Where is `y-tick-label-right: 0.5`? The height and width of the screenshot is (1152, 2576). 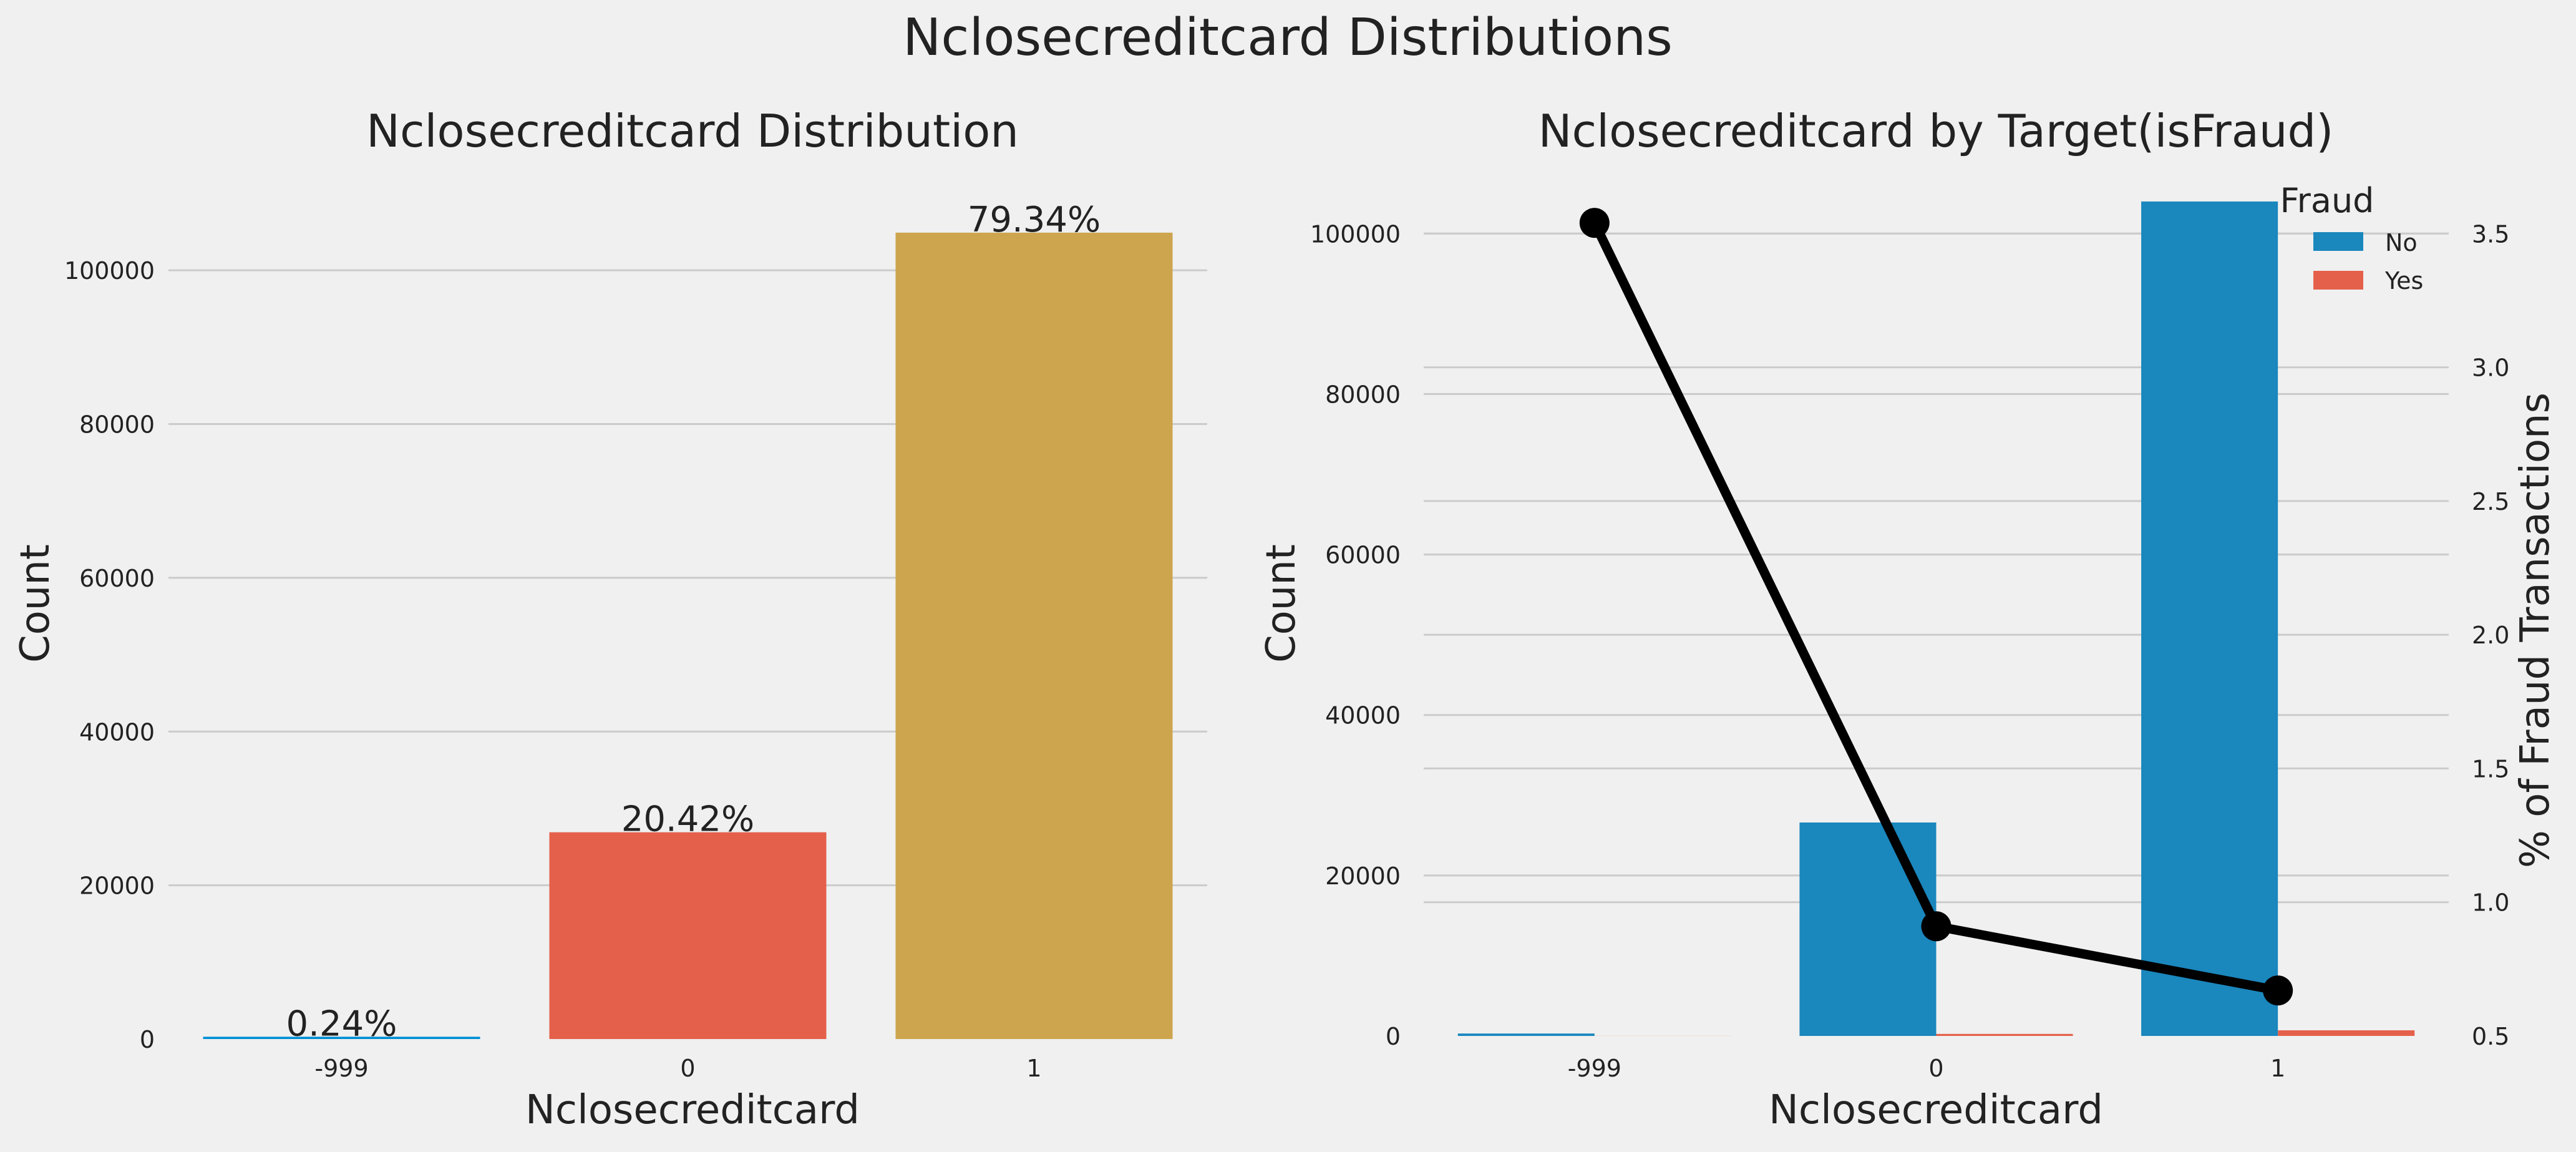 y-tick-label-right: 0.5 is located at coordinates (2490, 1036).